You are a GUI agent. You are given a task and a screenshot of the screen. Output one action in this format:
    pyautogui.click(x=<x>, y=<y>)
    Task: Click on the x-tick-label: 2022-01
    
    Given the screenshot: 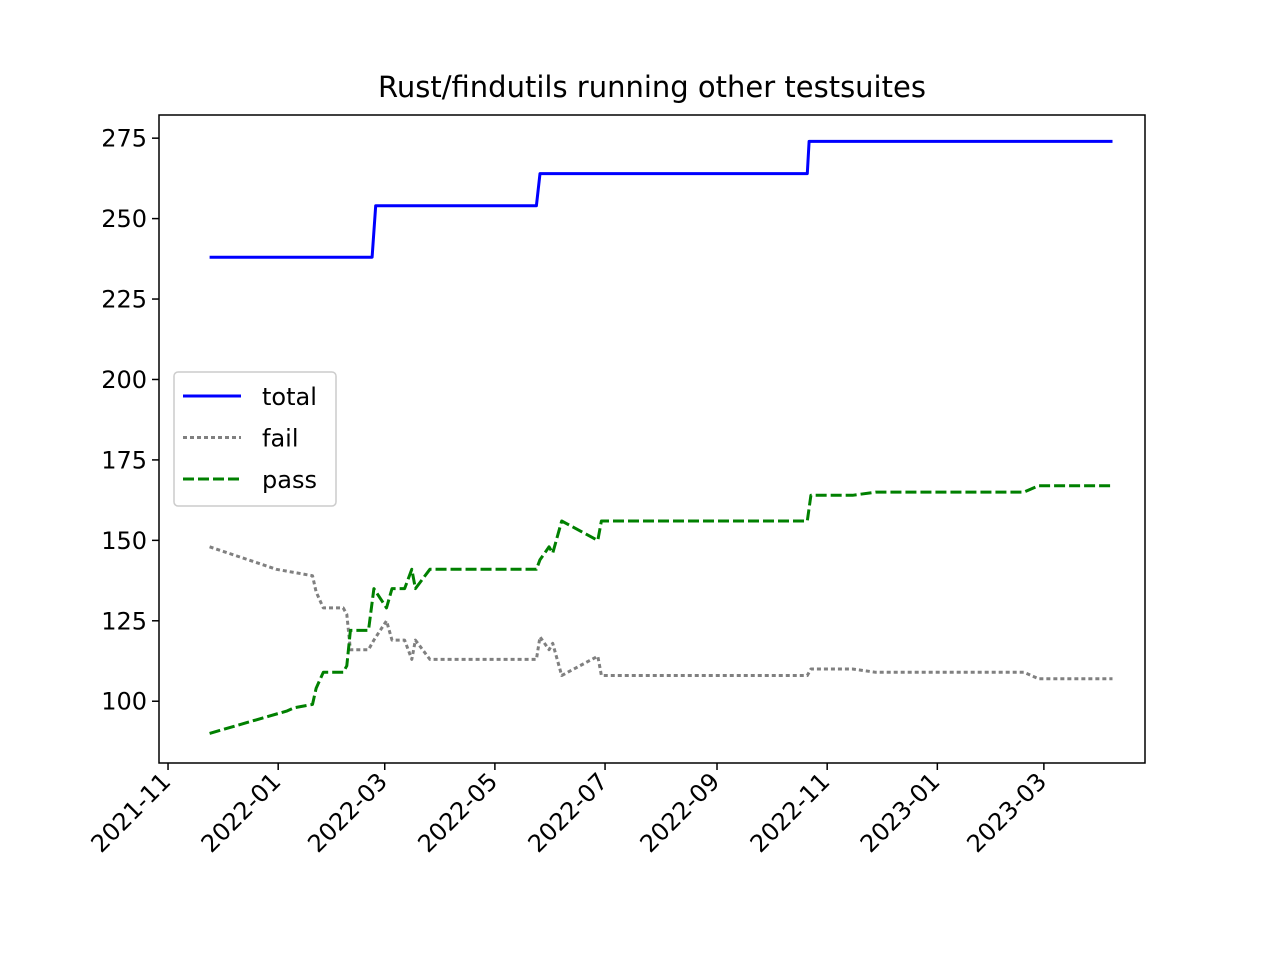 What is the action you would take?
    pyautogui.click(x=241, y=812)
    